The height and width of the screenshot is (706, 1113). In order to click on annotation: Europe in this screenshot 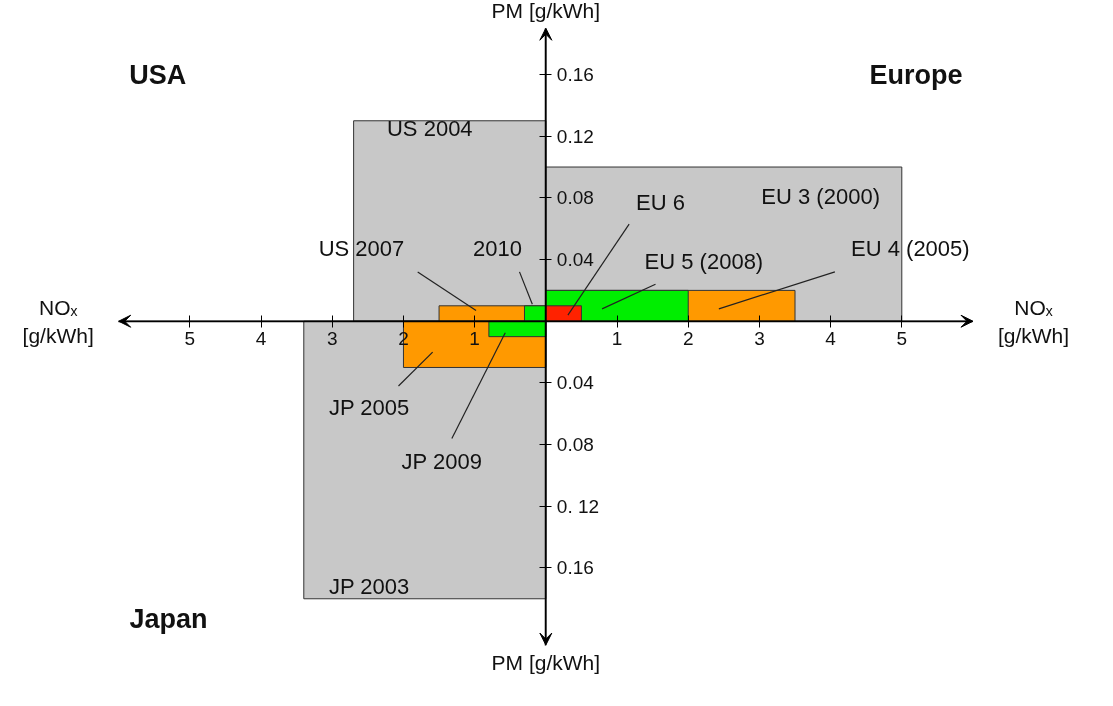, I will do `click(916, 74)`.